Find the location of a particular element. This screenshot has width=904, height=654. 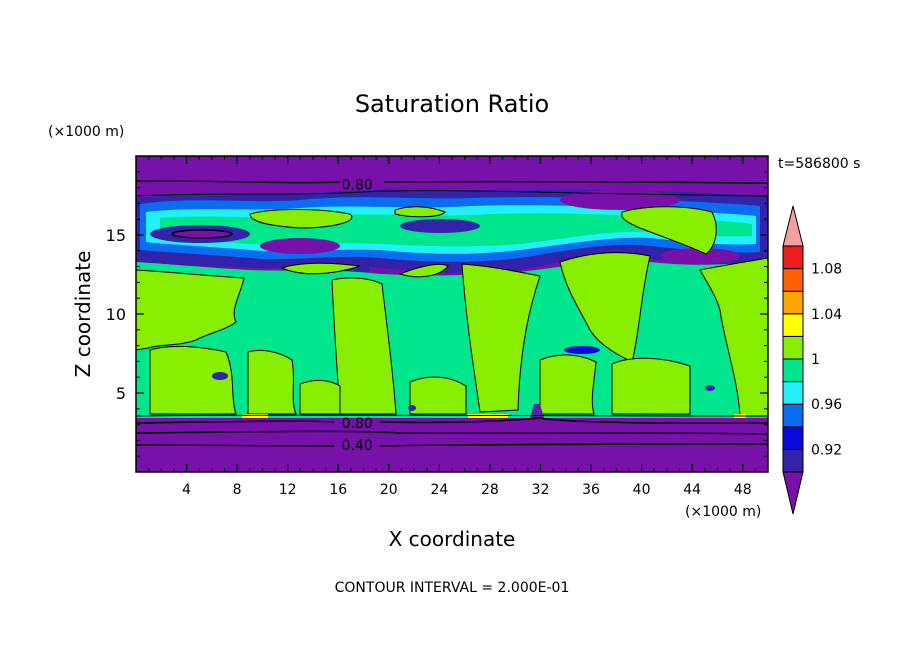

contour-0.60 is located at coordinates (452, 432).